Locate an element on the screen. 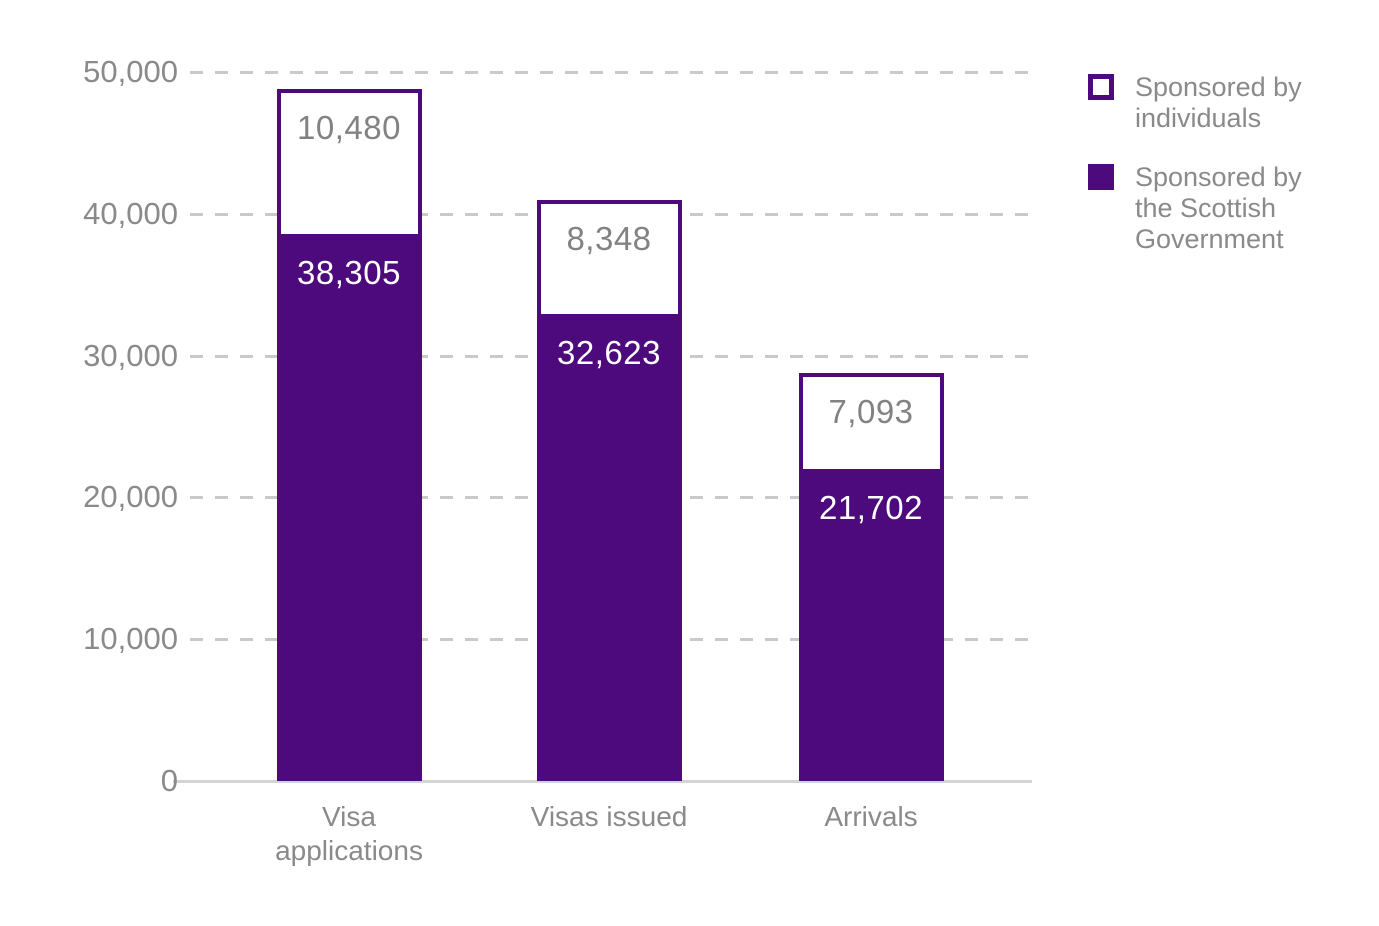  y-tick-label-0: 0 is located at coordinates (169, 780).